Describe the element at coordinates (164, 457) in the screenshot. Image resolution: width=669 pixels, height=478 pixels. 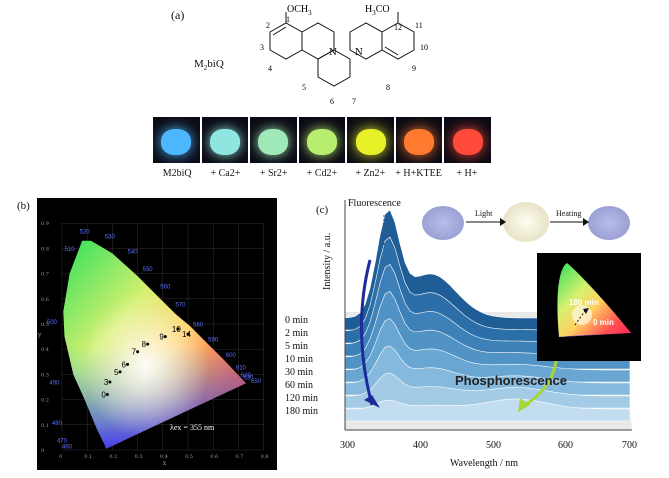
I see `cie-x-tick: 0.4` at that location.